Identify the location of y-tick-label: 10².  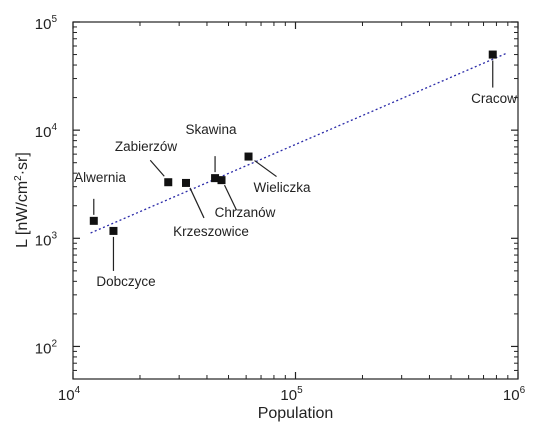
(46, 347).